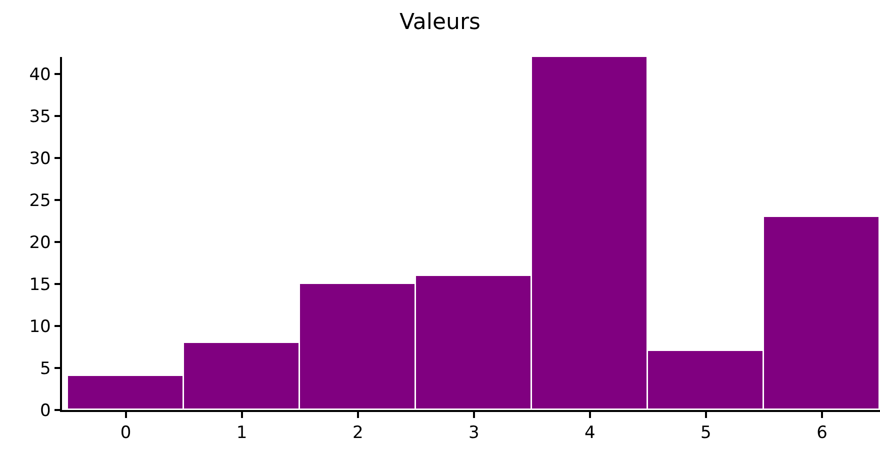  Describe the element at coordinates (822, 433) in the screenshot. I see `x-tick-label: 6` at that location.